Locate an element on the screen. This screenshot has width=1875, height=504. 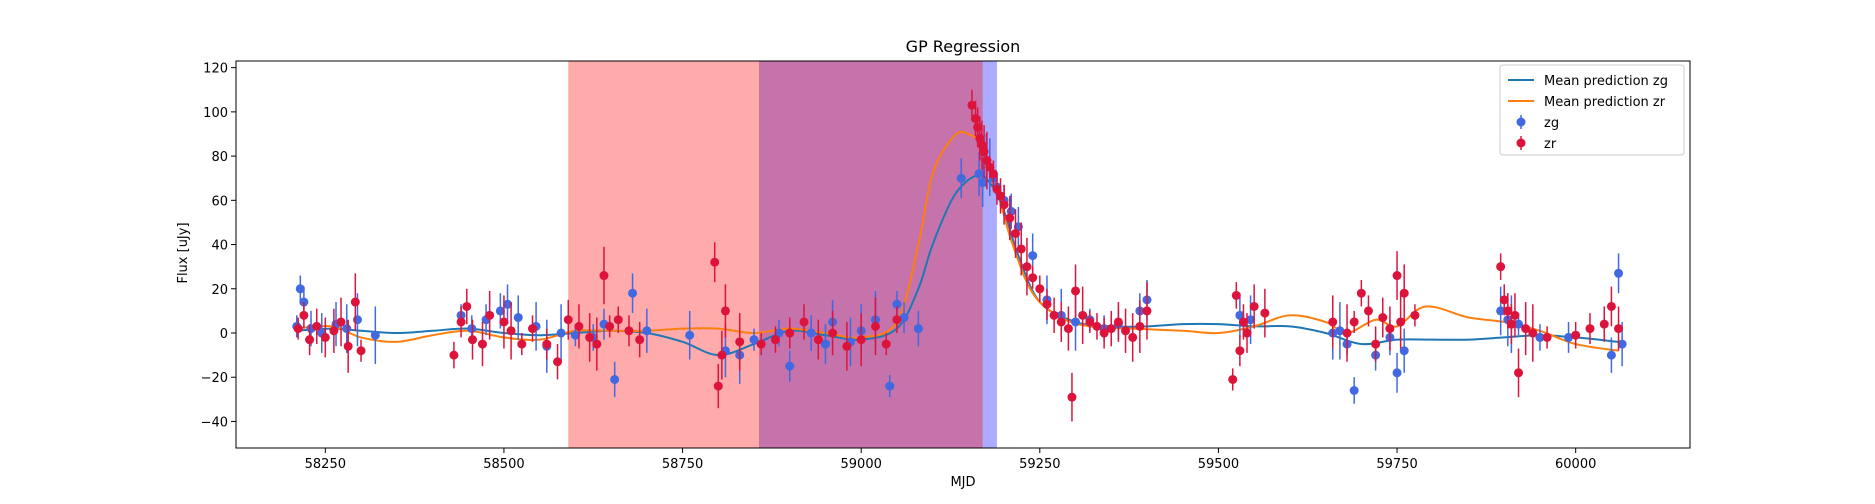
y-tick-label: 100 is located at coordinates (215, 113).